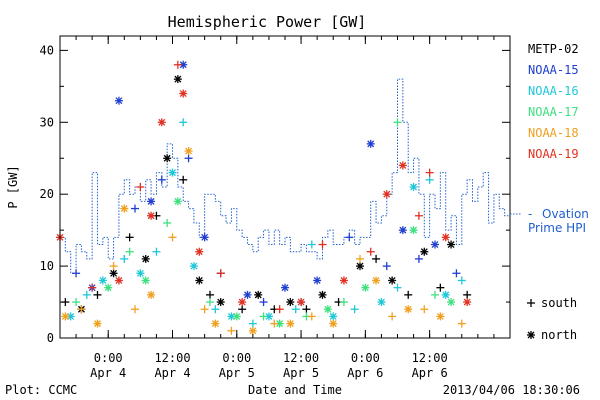  I want to click on x-axis-label: Date and Time, so click(295, 390).